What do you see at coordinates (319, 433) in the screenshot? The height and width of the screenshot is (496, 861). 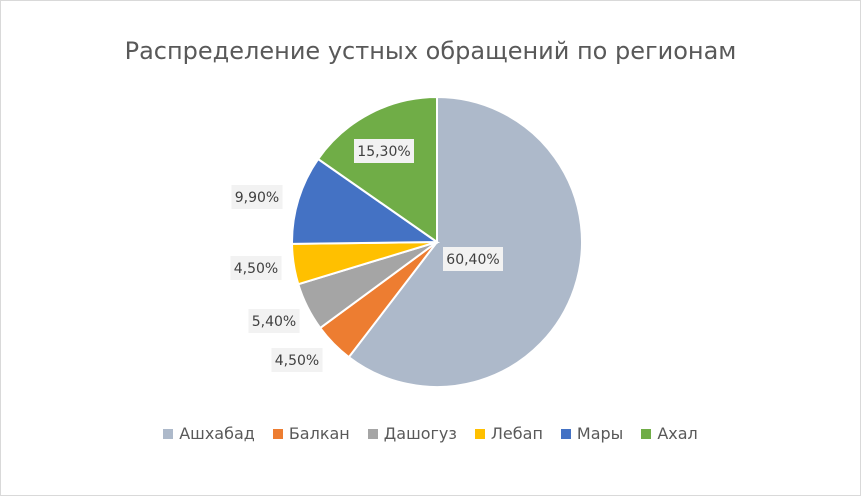 I see `legend-label: Балкан` at bounding box center [319, 433].